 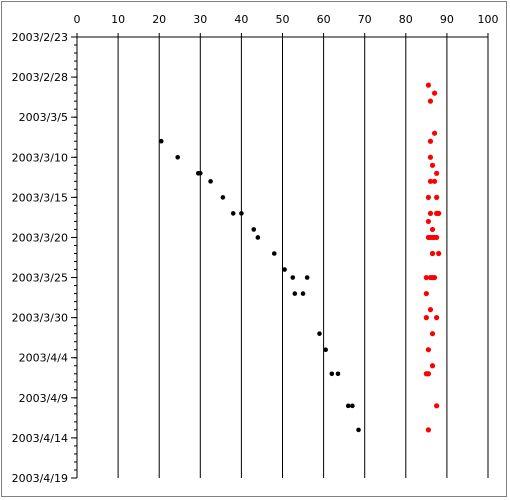 I want to click on y-tick-label: 2003/3/15, so click(x=40, y=197).